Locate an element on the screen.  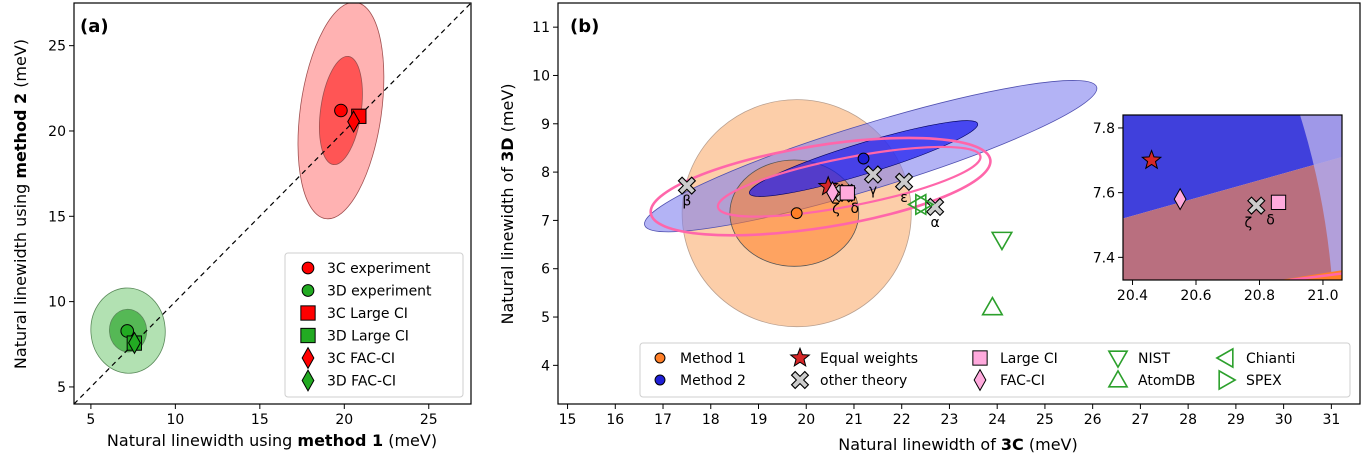
legend-marker-chianti is located at coordinates (1224, 358).